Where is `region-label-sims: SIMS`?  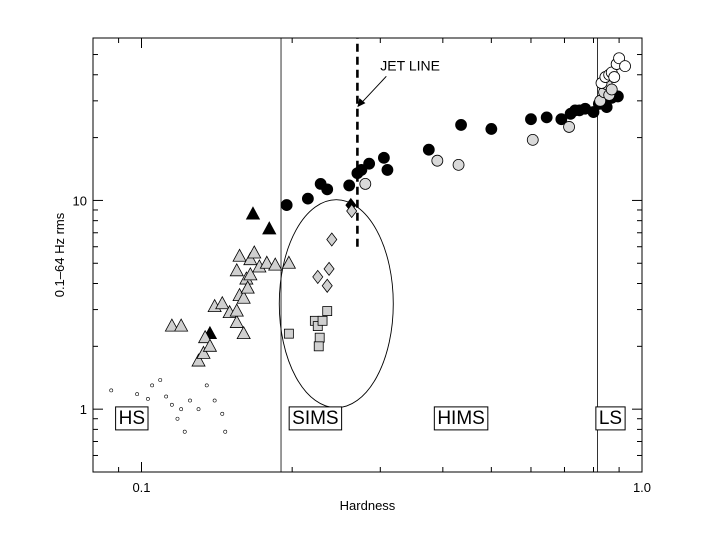 region-label-sims: SIMS is located at coordinates (315, 418).